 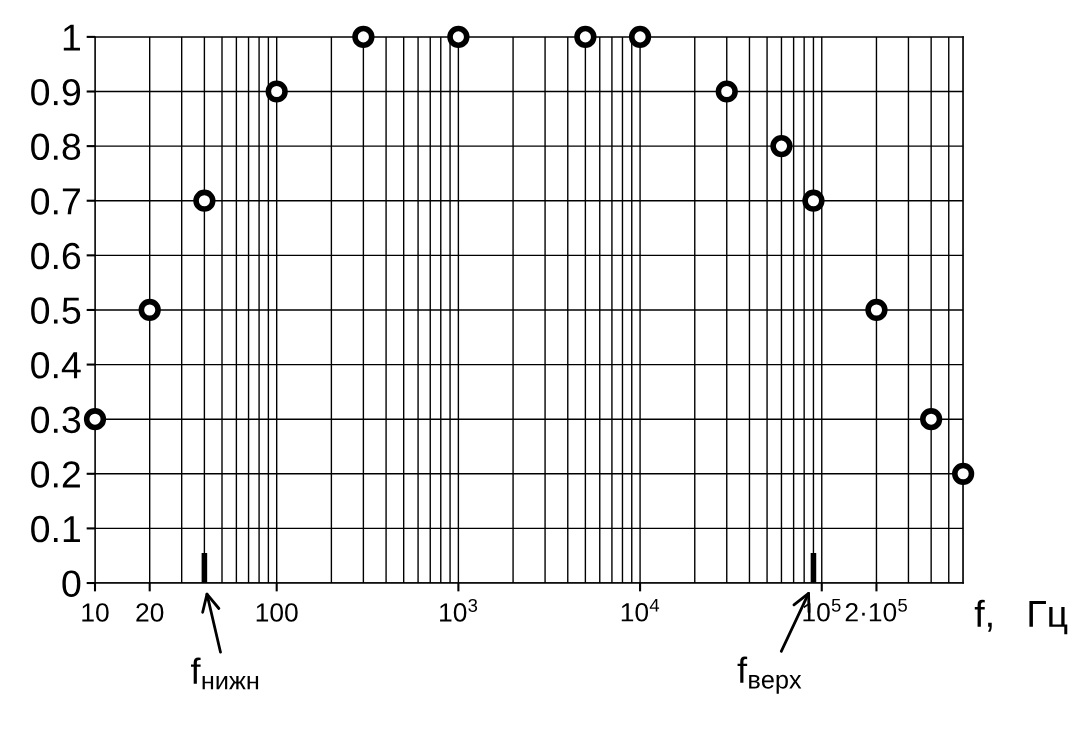 What do you see at coordinates (225, 673) in the screenshot?
I see `ref-line-label: f$_{нижн}$` at bounding box center [225, 673].